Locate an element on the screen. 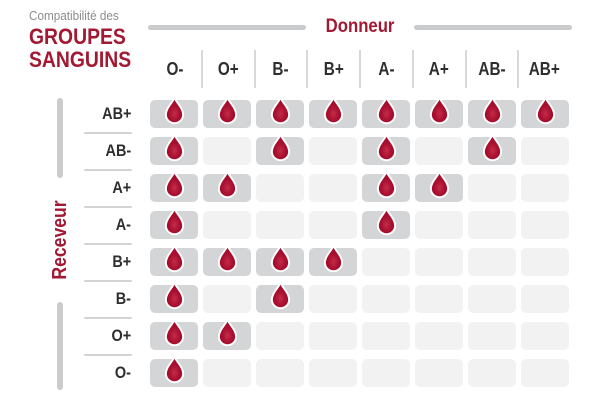 The height and width of the screenshot is (400, 600). cell-apos-from-apos is located at coordinates (439, 186).